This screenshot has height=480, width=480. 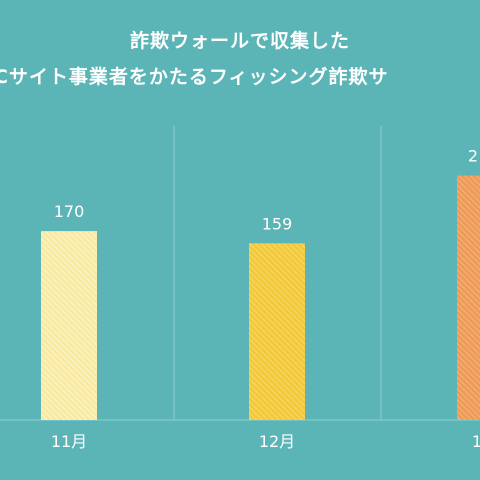 What do you see at coordinates (473, 156) in the screenshot?
I see `data-label-1月: 2` at bounding box center [473, 156].